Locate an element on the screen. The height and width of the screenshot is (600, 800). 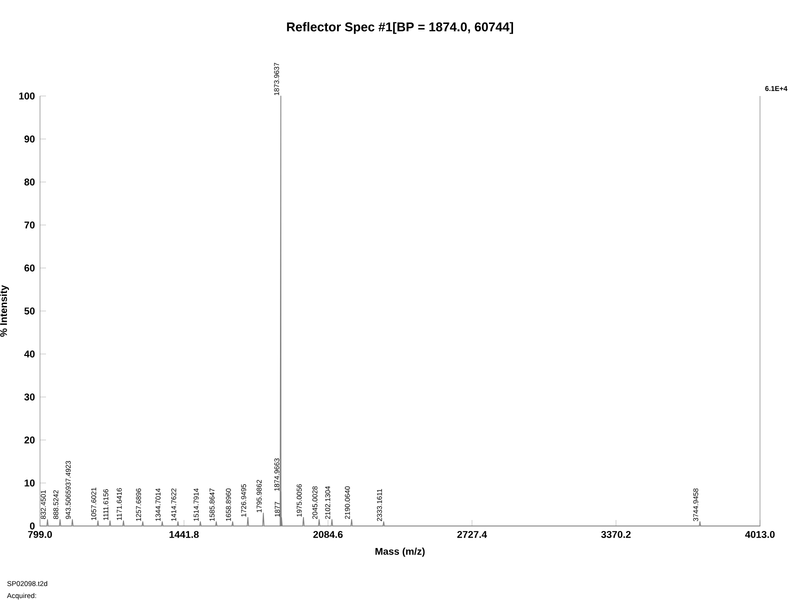
x-tick-label: 2084.6 is located at coordinates (328, 534).